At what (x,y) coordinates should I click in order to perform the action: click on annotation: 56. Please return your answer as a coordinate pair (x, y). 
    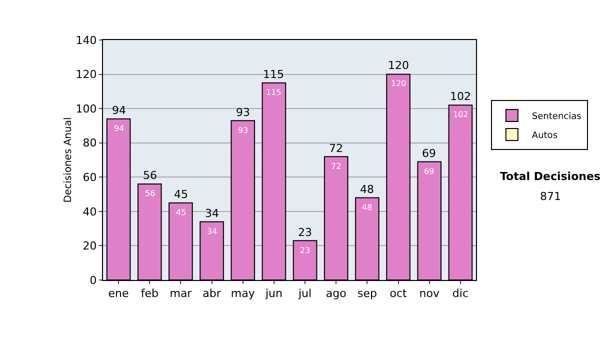
    Looking at the image, I should click on (150, 175).